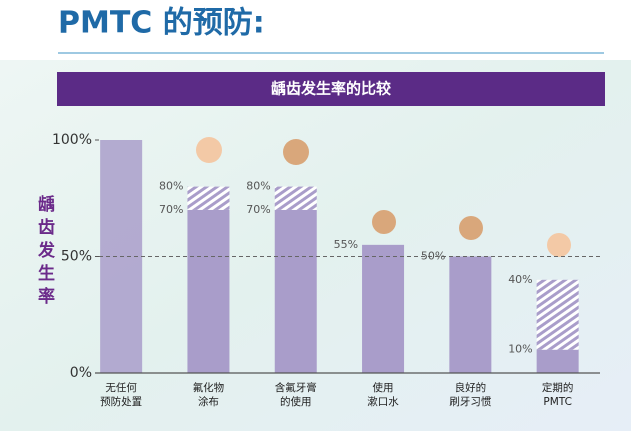 This screenshot has width=631, height=431. I want to click on x-tick-label: 氟化物, so click(209, 387).